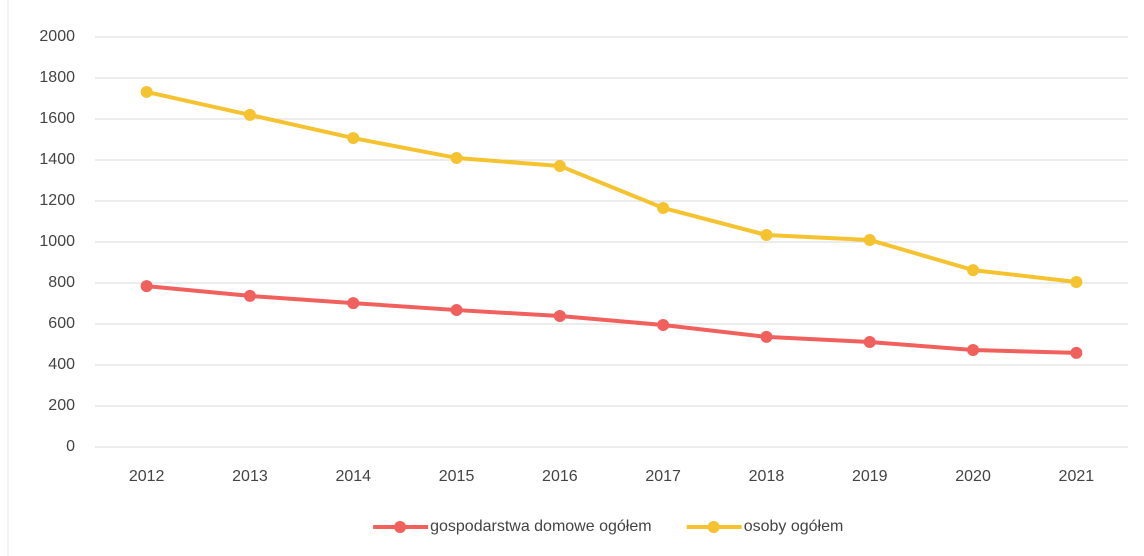 Image resolution: width=1144 pixels, height=556 pixels. I want to click on series-line, so click(611, 319).